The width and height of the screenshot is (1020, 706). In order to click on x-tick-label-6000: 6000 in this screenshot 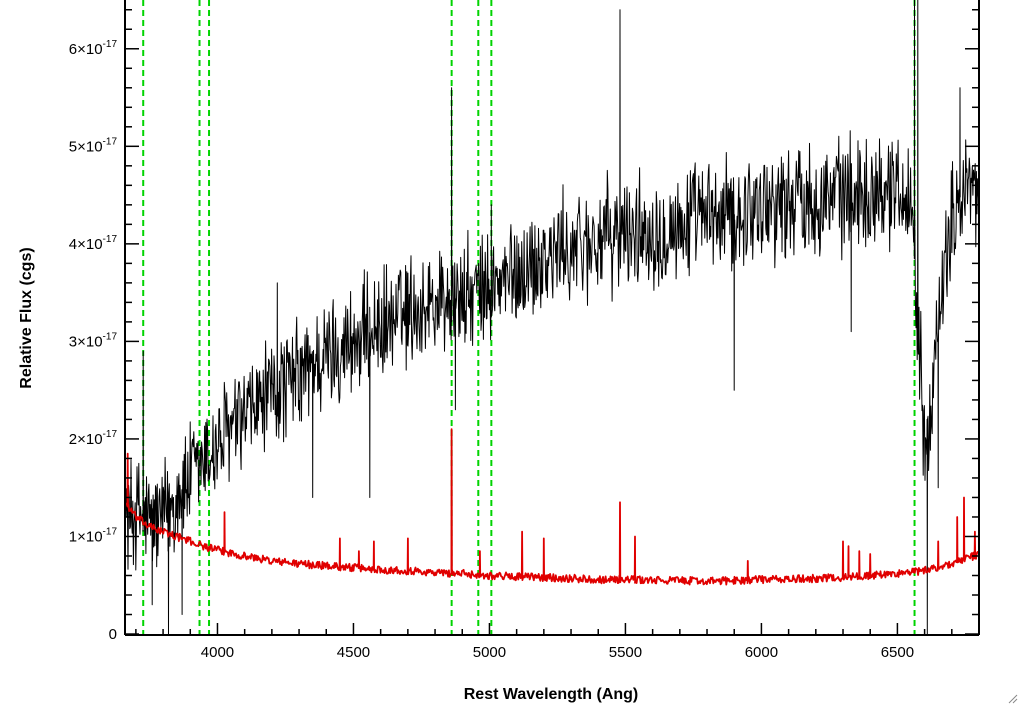, I will do `click(761, 652)`.